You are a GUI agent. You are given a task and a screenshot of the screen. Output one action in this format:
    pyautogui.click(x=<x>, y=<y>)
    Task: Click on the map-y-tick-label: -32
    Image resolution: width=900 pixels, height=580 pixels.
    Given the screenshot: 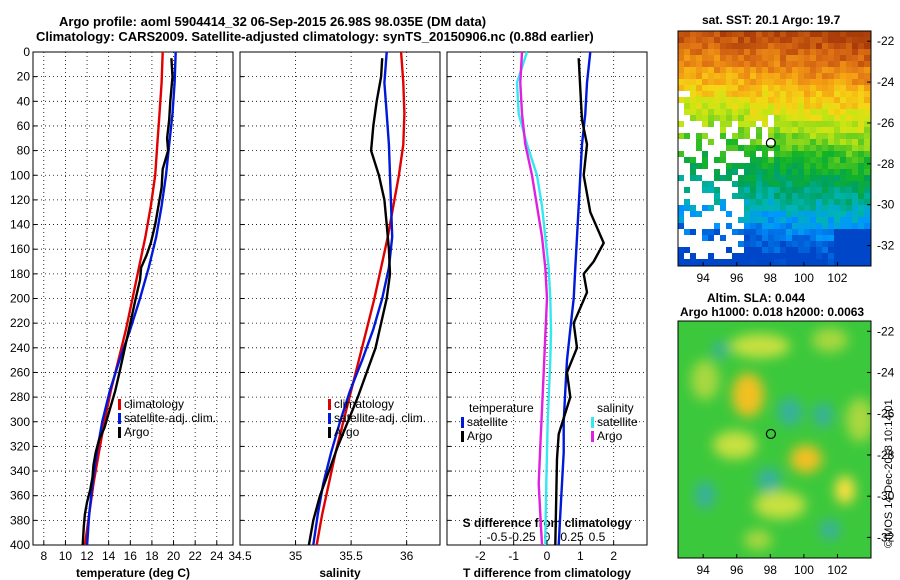 What is the action you would take?
    pyautogui.click(x=886, y=537)
    